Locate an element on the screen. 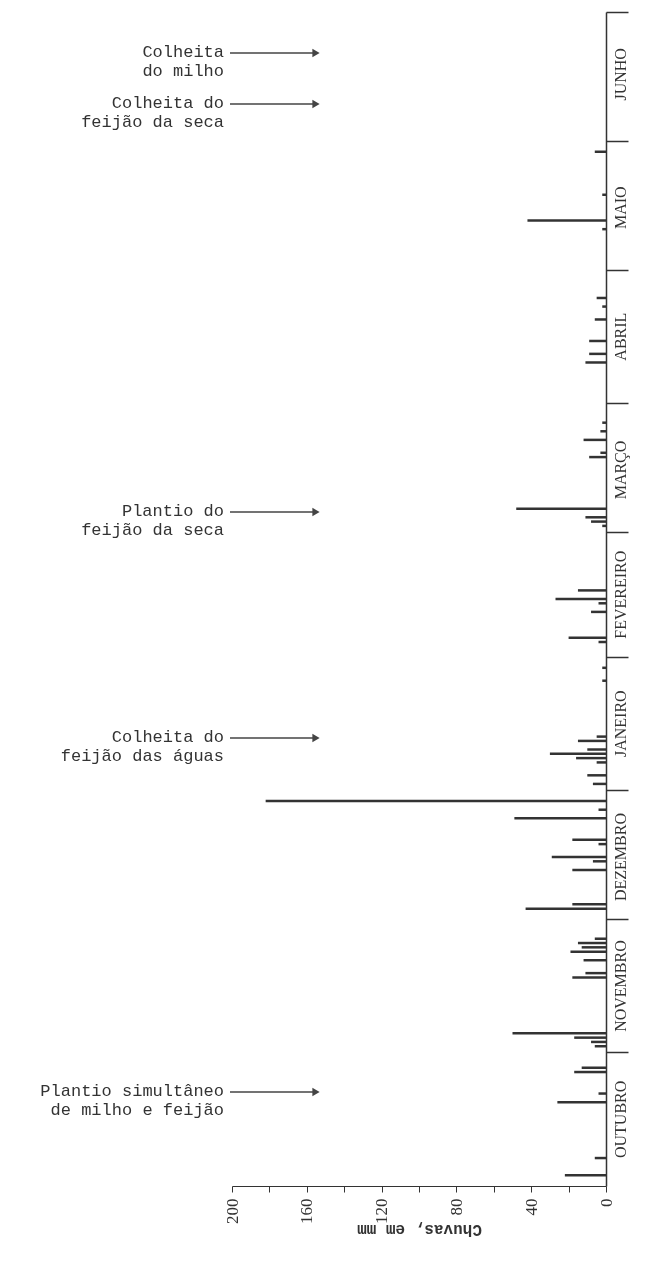  y-tick-label: DEZEMBRO is located at coordinates (620, 857).